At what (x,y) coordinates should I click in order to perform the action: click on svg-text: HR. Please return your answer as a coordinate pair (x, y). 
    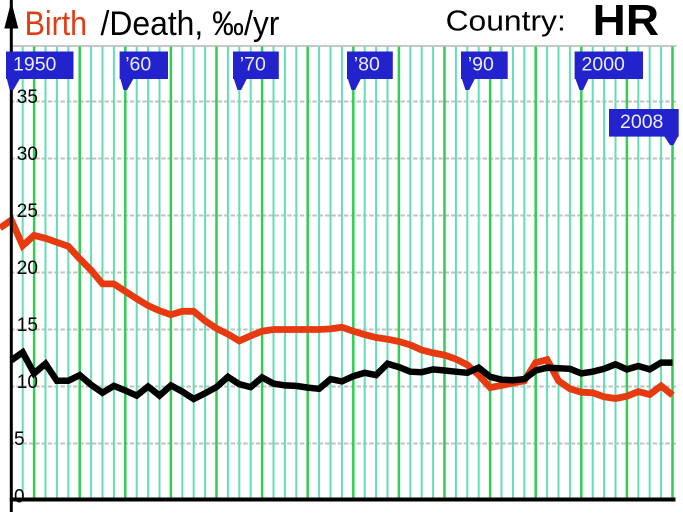
    Looking at the image, I should click on (626, 22).